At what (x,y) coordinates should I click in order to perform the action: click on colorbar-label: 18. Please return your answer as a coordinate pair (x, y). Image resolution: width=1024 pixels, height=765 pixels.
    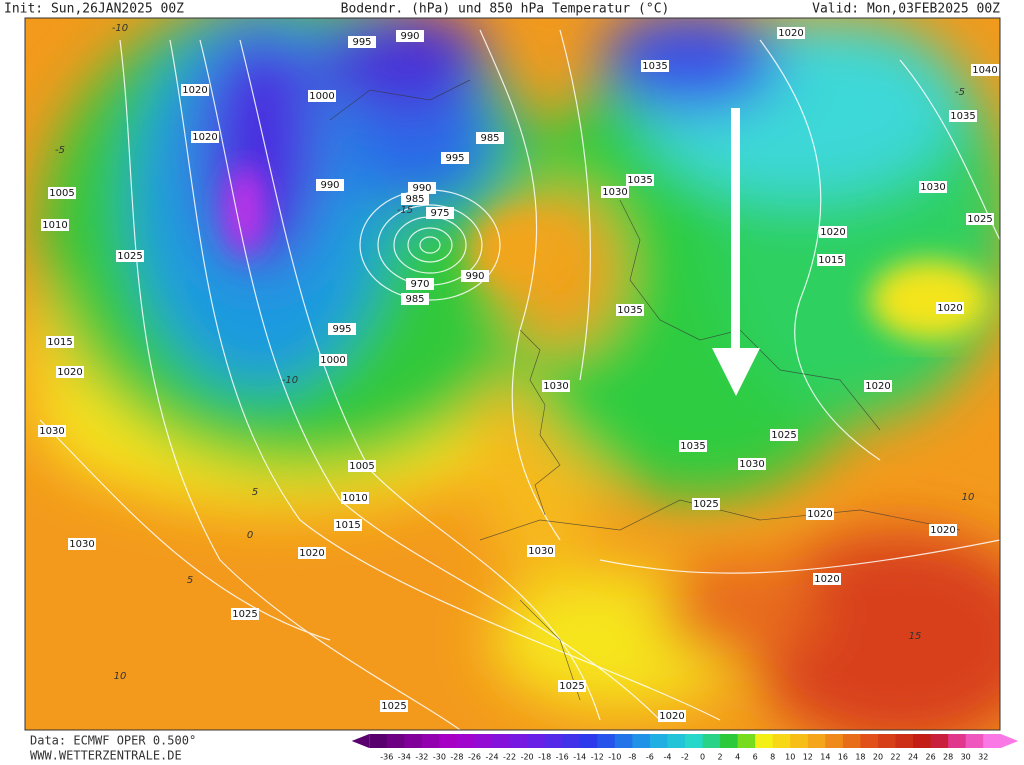
    Looking at the image, I should click on (860, 757).